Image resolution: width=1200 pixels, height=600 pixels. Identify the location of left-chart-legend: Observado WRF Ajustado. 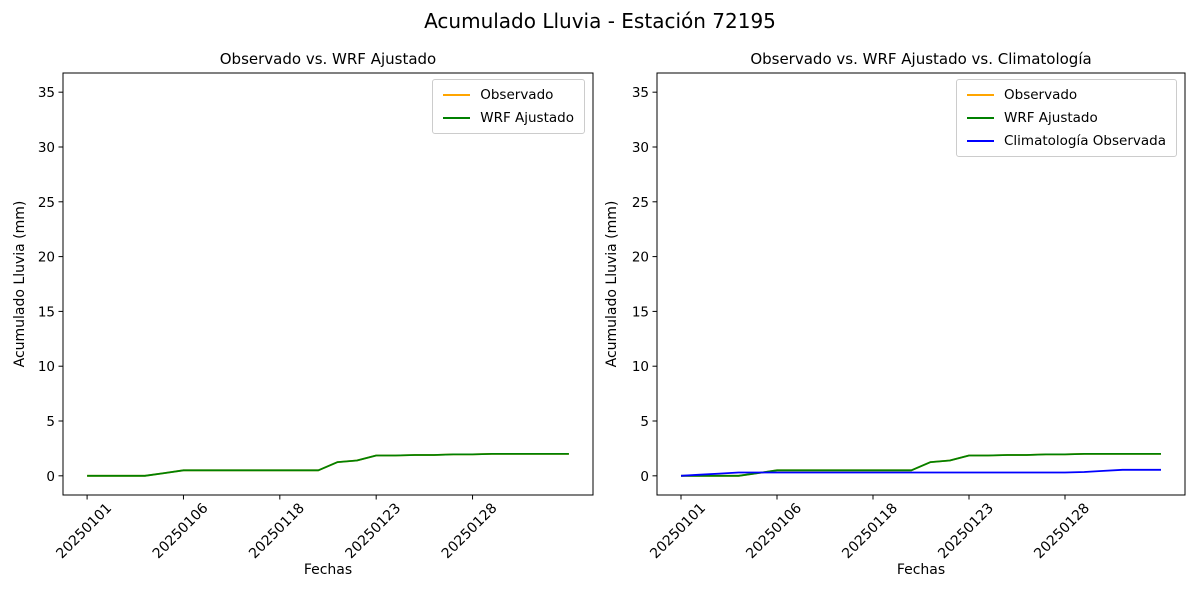
(508, 106).